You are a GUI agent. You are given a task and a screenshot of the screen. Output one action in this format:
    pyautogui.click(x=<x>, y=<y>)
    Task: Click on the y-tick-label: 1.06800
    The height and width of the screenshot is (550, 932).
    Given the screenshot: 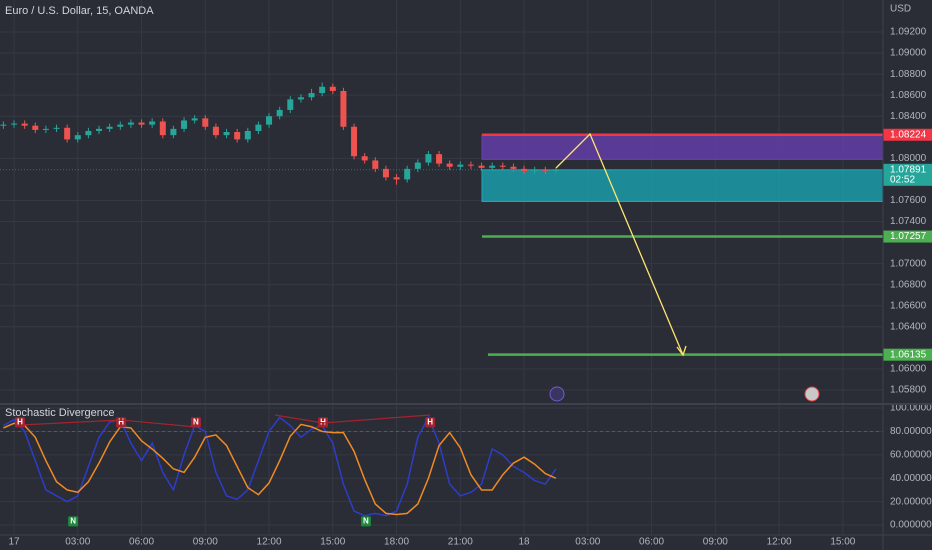 What is the action you would take?
    pyautogui.click(x=908, y=284)
    